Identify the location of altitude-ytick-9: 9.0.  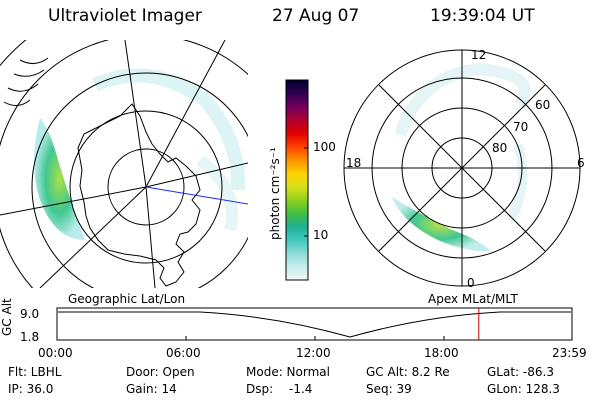
(30, 314).